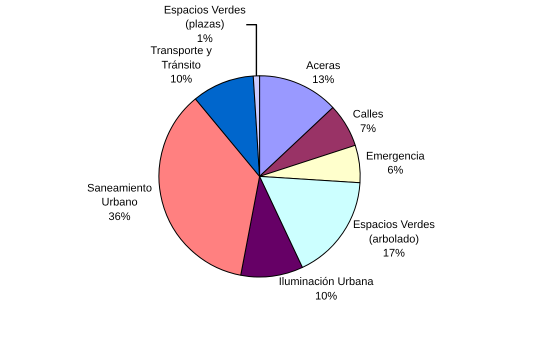 Image resolution: width=551 pixels, height=338 pixels. I want to click on slice-label: Iluminación Urbana, so click(326, 282).